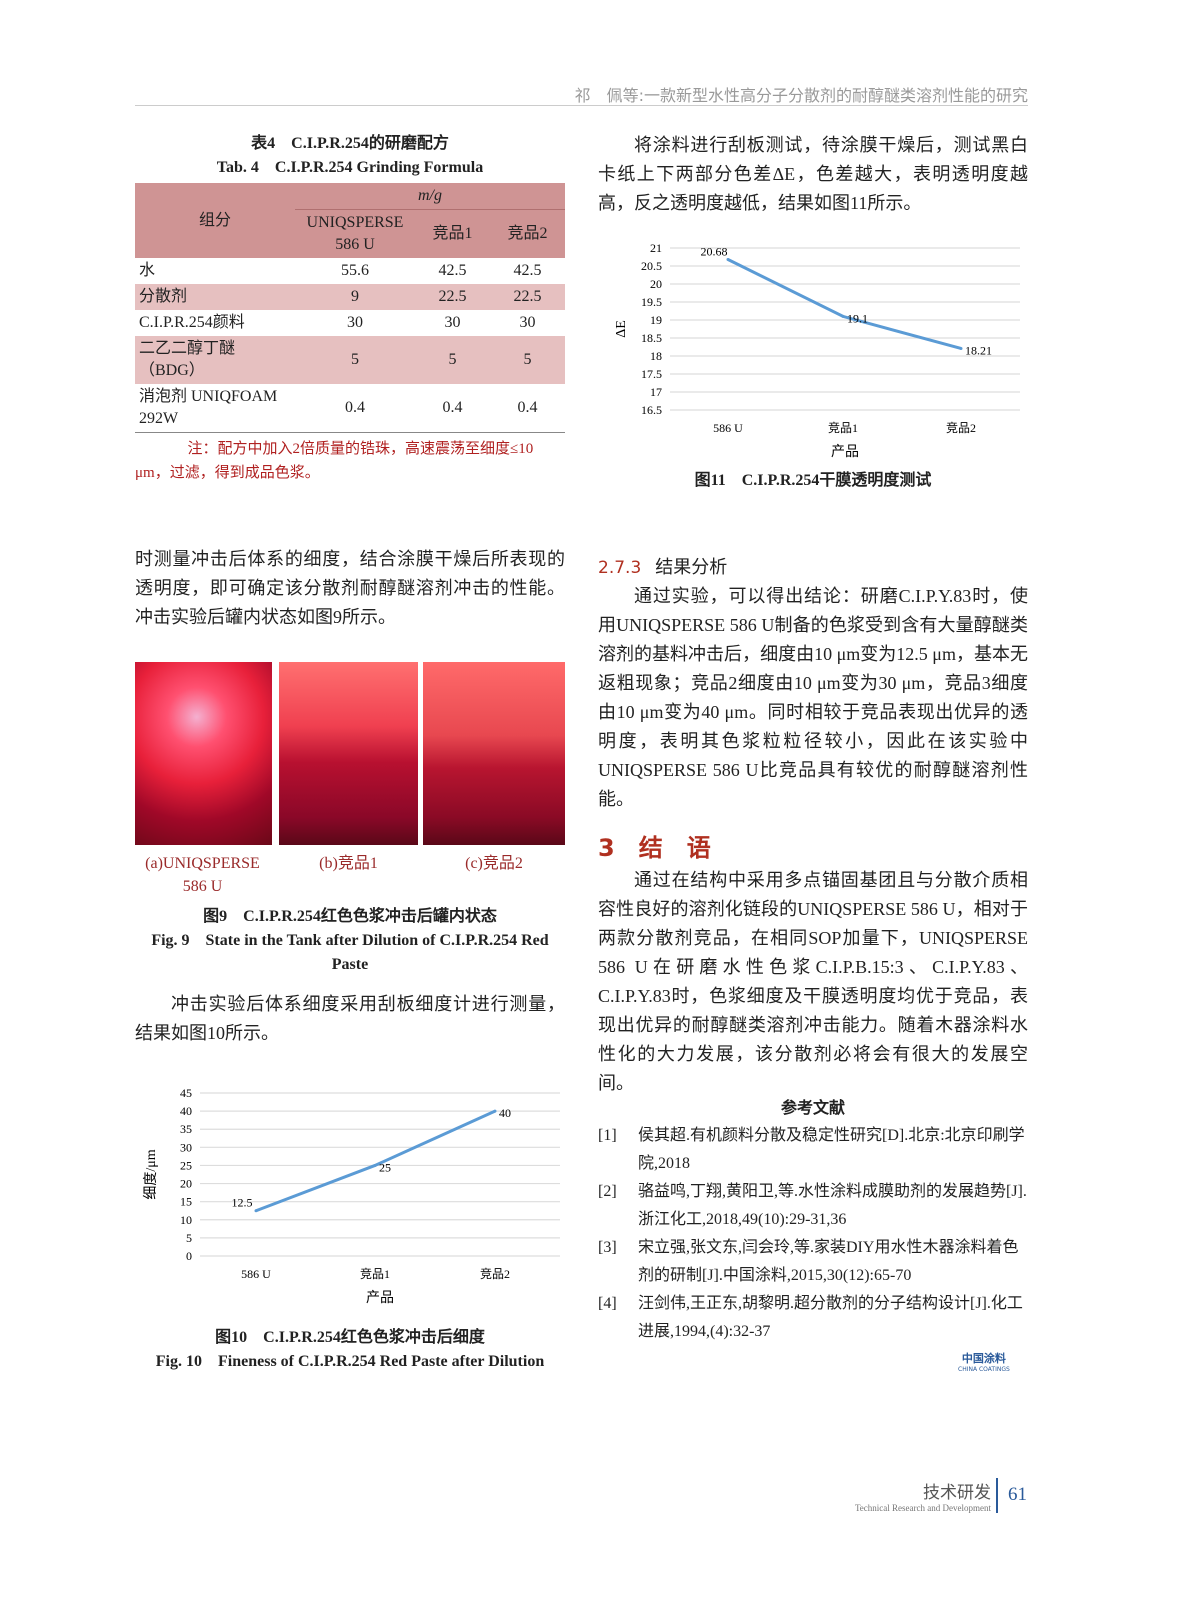 The width and height of the screenshot is (1187, 1600). Describe the element at coordinates (203, 753) in the screenshot. I see `photo-a` at that location.